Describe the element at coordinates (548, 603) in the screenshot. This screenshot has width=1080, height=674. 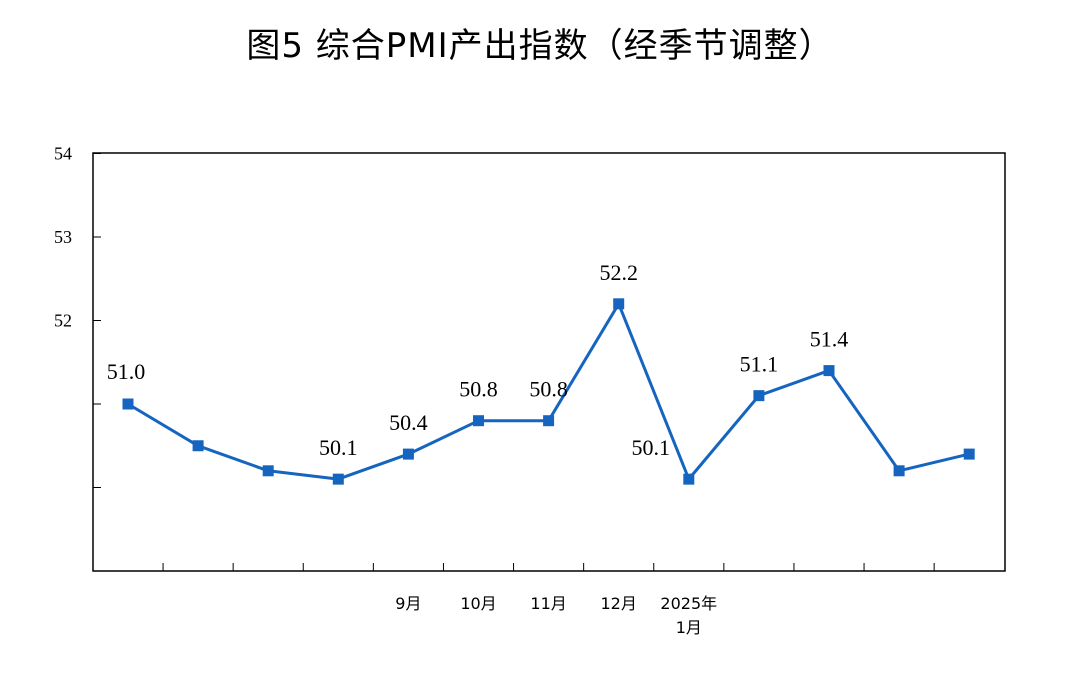
I see `x-tick-label: 11月` at that location.